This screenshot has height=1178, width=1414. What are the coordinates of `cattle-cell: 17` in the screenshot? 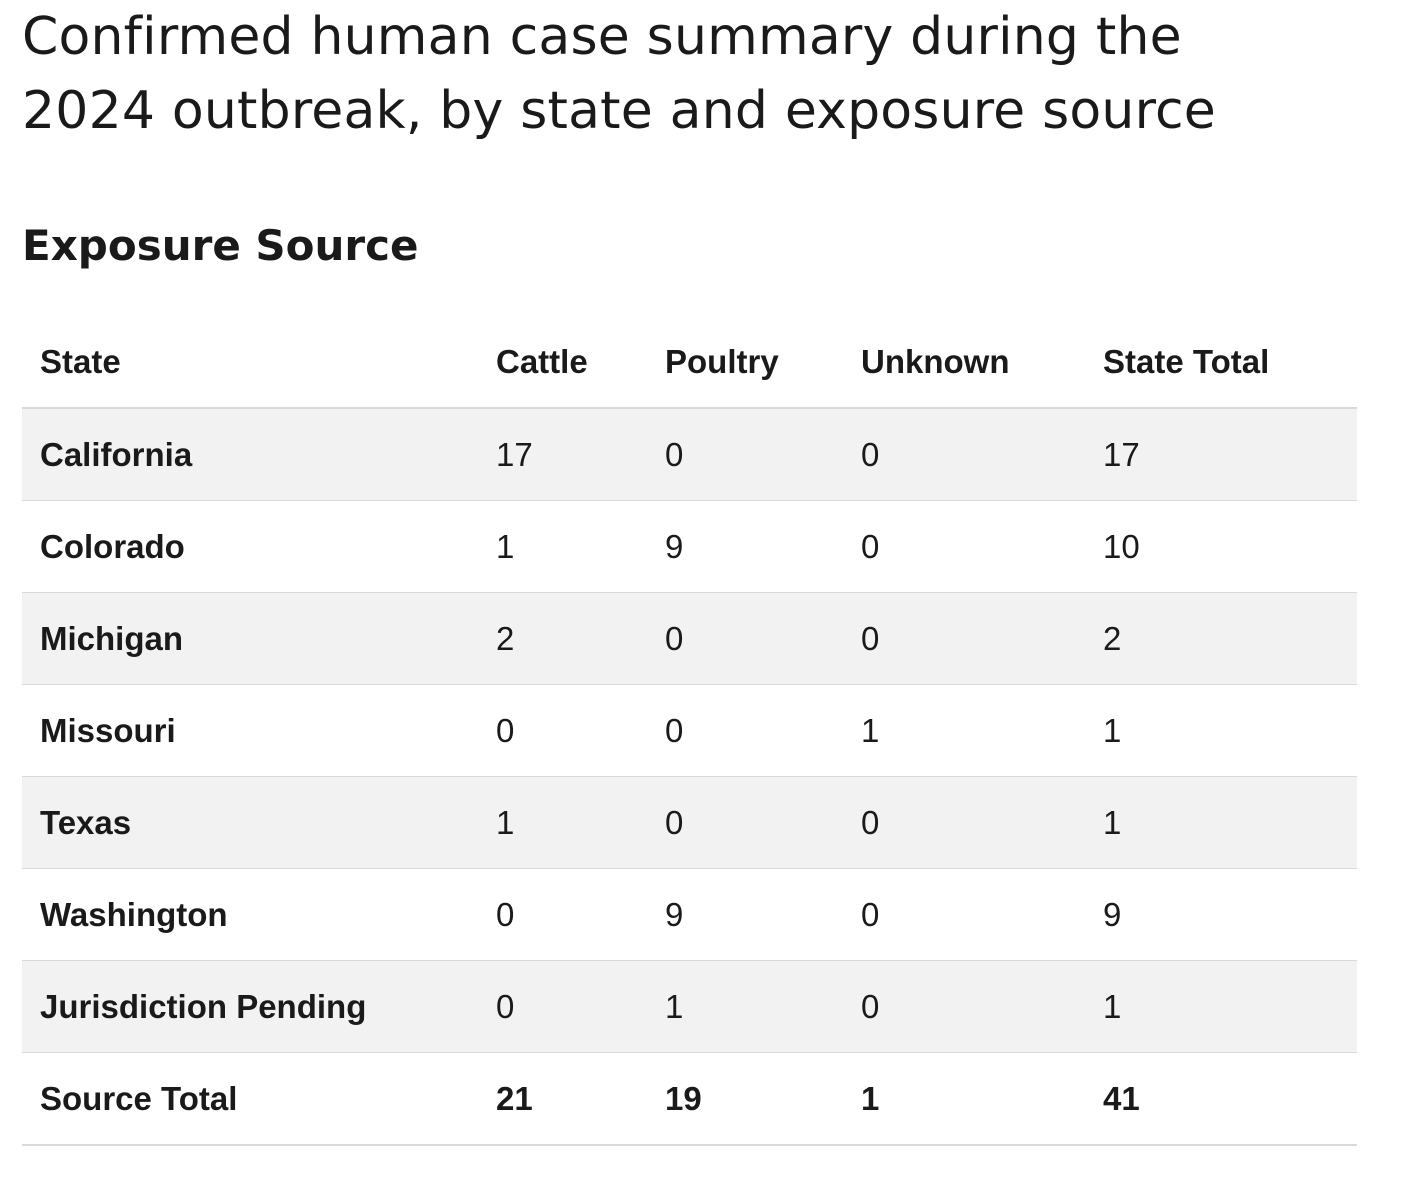 It's located at (562, 454).